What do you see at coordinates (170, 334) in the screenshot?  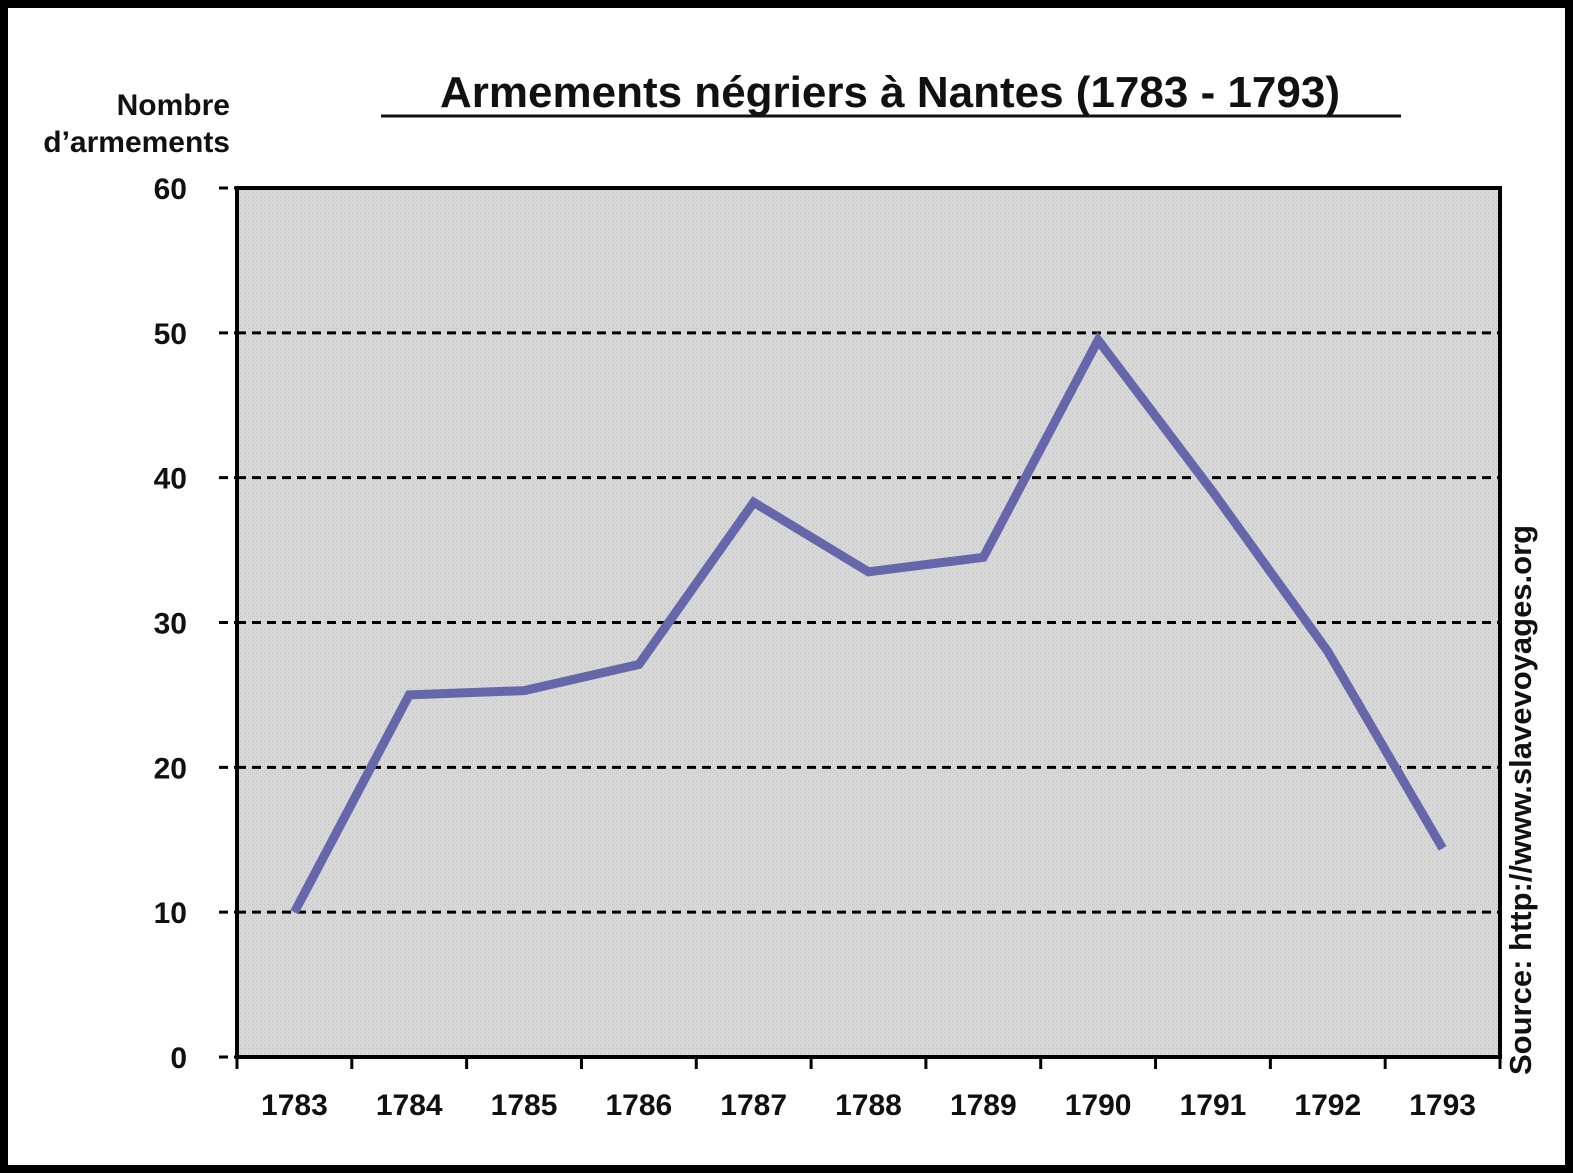 I see `y-tick-label-50: 50` at bounding box center [170, 334].